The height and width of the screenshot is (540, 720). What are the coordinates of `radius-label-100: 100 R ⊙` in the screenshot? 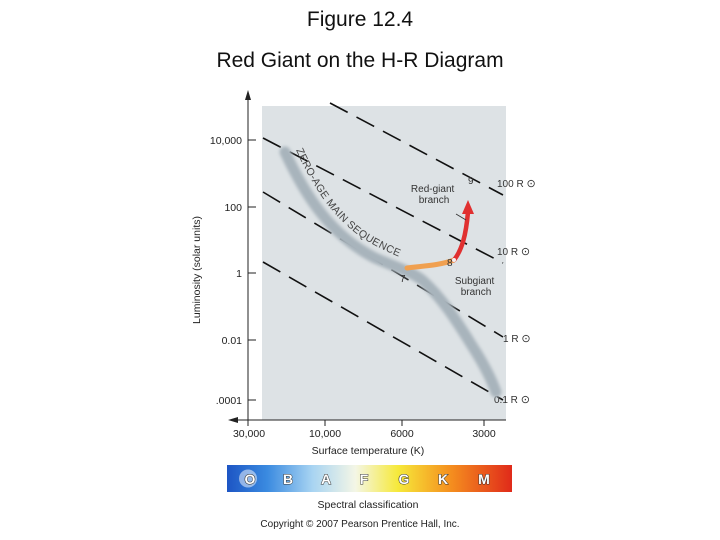 It's located at (516, 184).